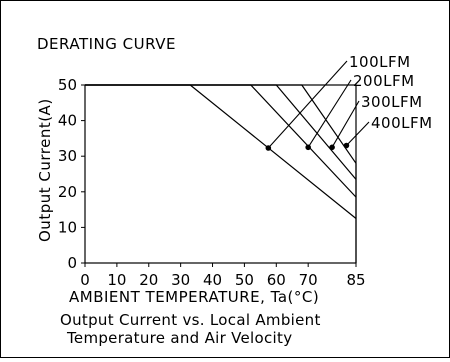 Image resolution: width=450 pixels, height=362 pixels. What do you see at coordinates (384, 81) in the screenshot?
I see `series-label-200LFM: 200LFM` at bounding box center [384, 81].